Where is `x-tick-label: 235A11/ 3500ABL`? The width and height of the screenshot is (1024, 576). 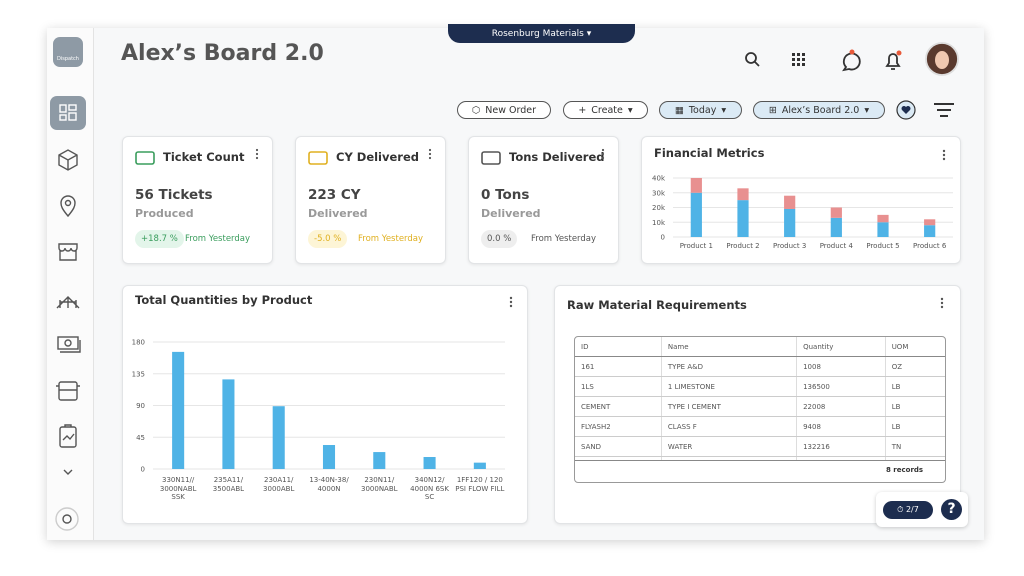
x-tick-label: 235A11/ 3500ABL is located at coordinates (228, 484).